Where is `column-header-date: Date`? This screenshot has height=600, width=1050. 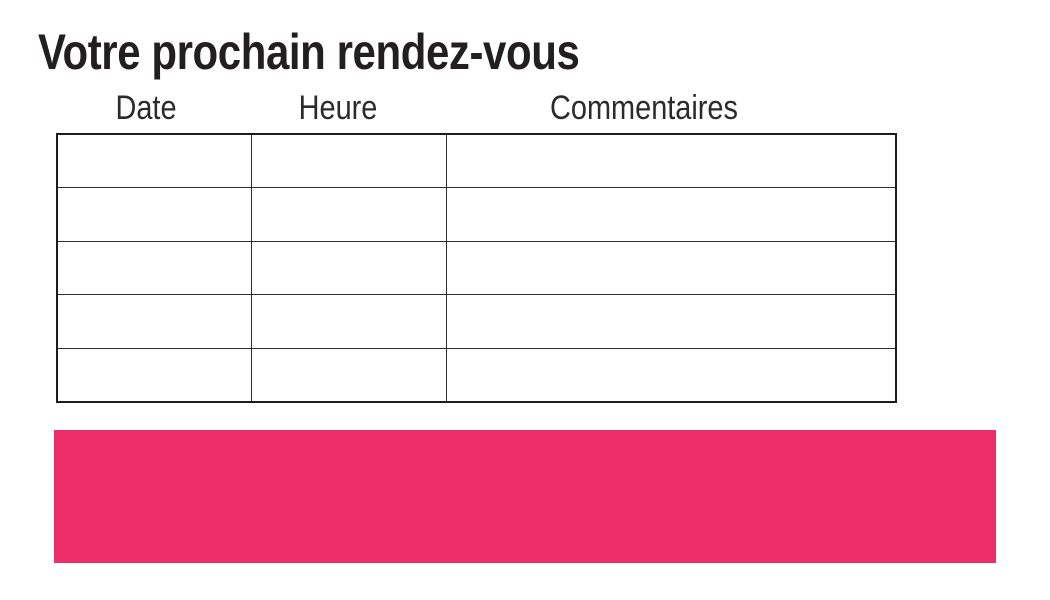
column-header-date: Date is located at coordinates (146, 108).